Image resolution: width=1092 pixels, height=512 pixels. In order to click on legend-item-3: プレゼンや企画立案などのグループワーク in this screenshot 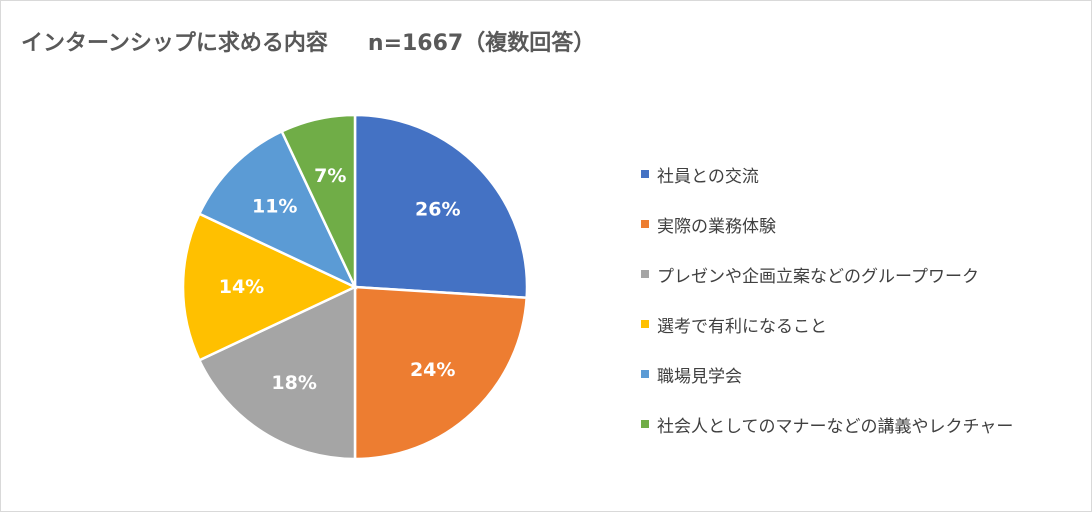, I will do `click(827, 274)`.